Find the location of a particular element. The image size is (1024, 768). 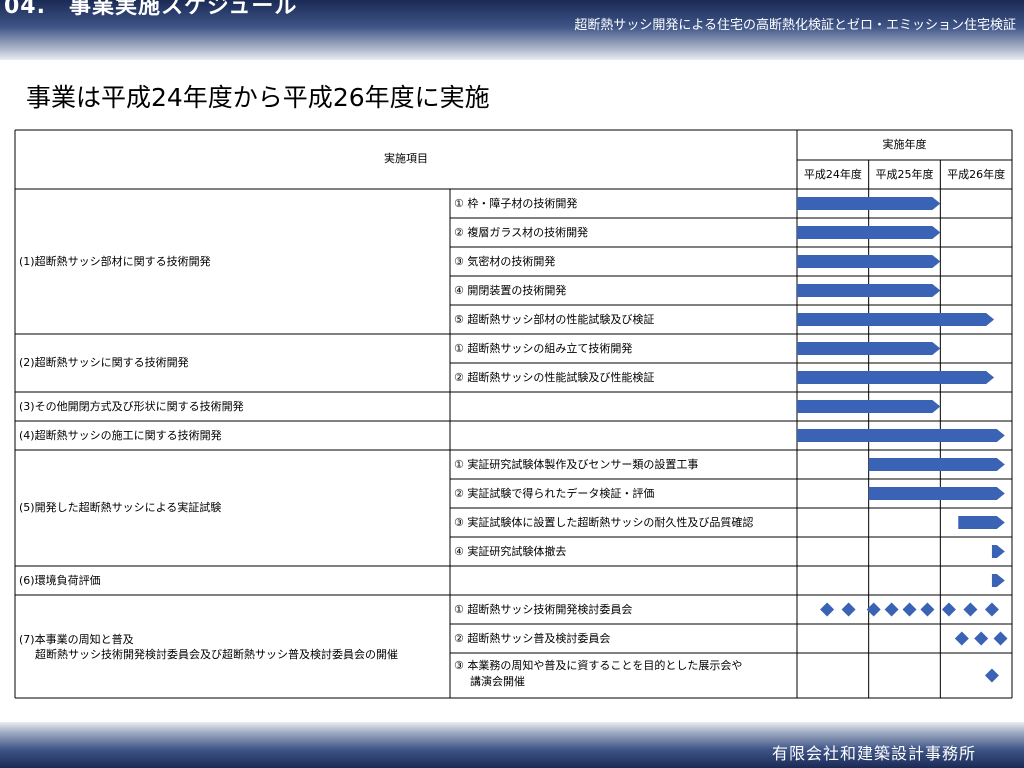

task-label: ① 実証研究試験体製作及びセンサー類の設置工事 is located at coordinates (576, 464).